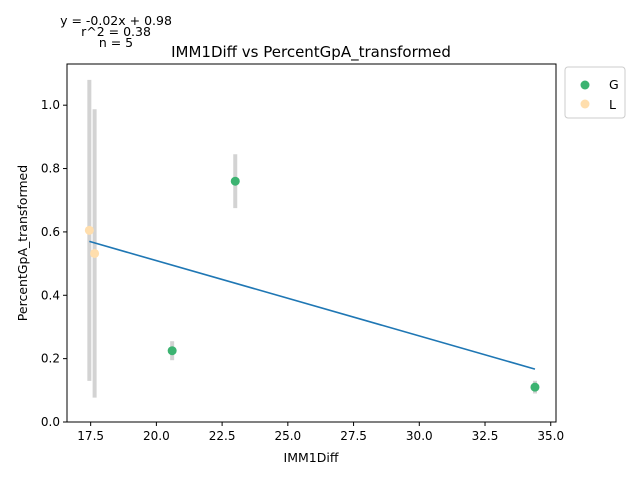 The image size is (640, 480). I want to click on legend: G L, so click(595, 92).